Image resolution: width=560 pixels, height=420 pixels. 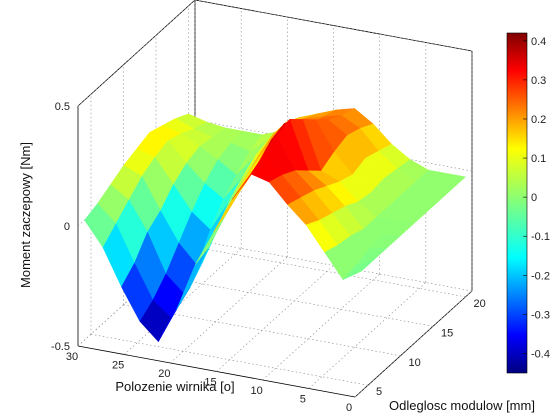 I want to click on colorbar-ticks: 0.4 0.3 0.2 0.1 0 -0.1 -0.2 -0.3 -0.4, so click(x=536, y=198).